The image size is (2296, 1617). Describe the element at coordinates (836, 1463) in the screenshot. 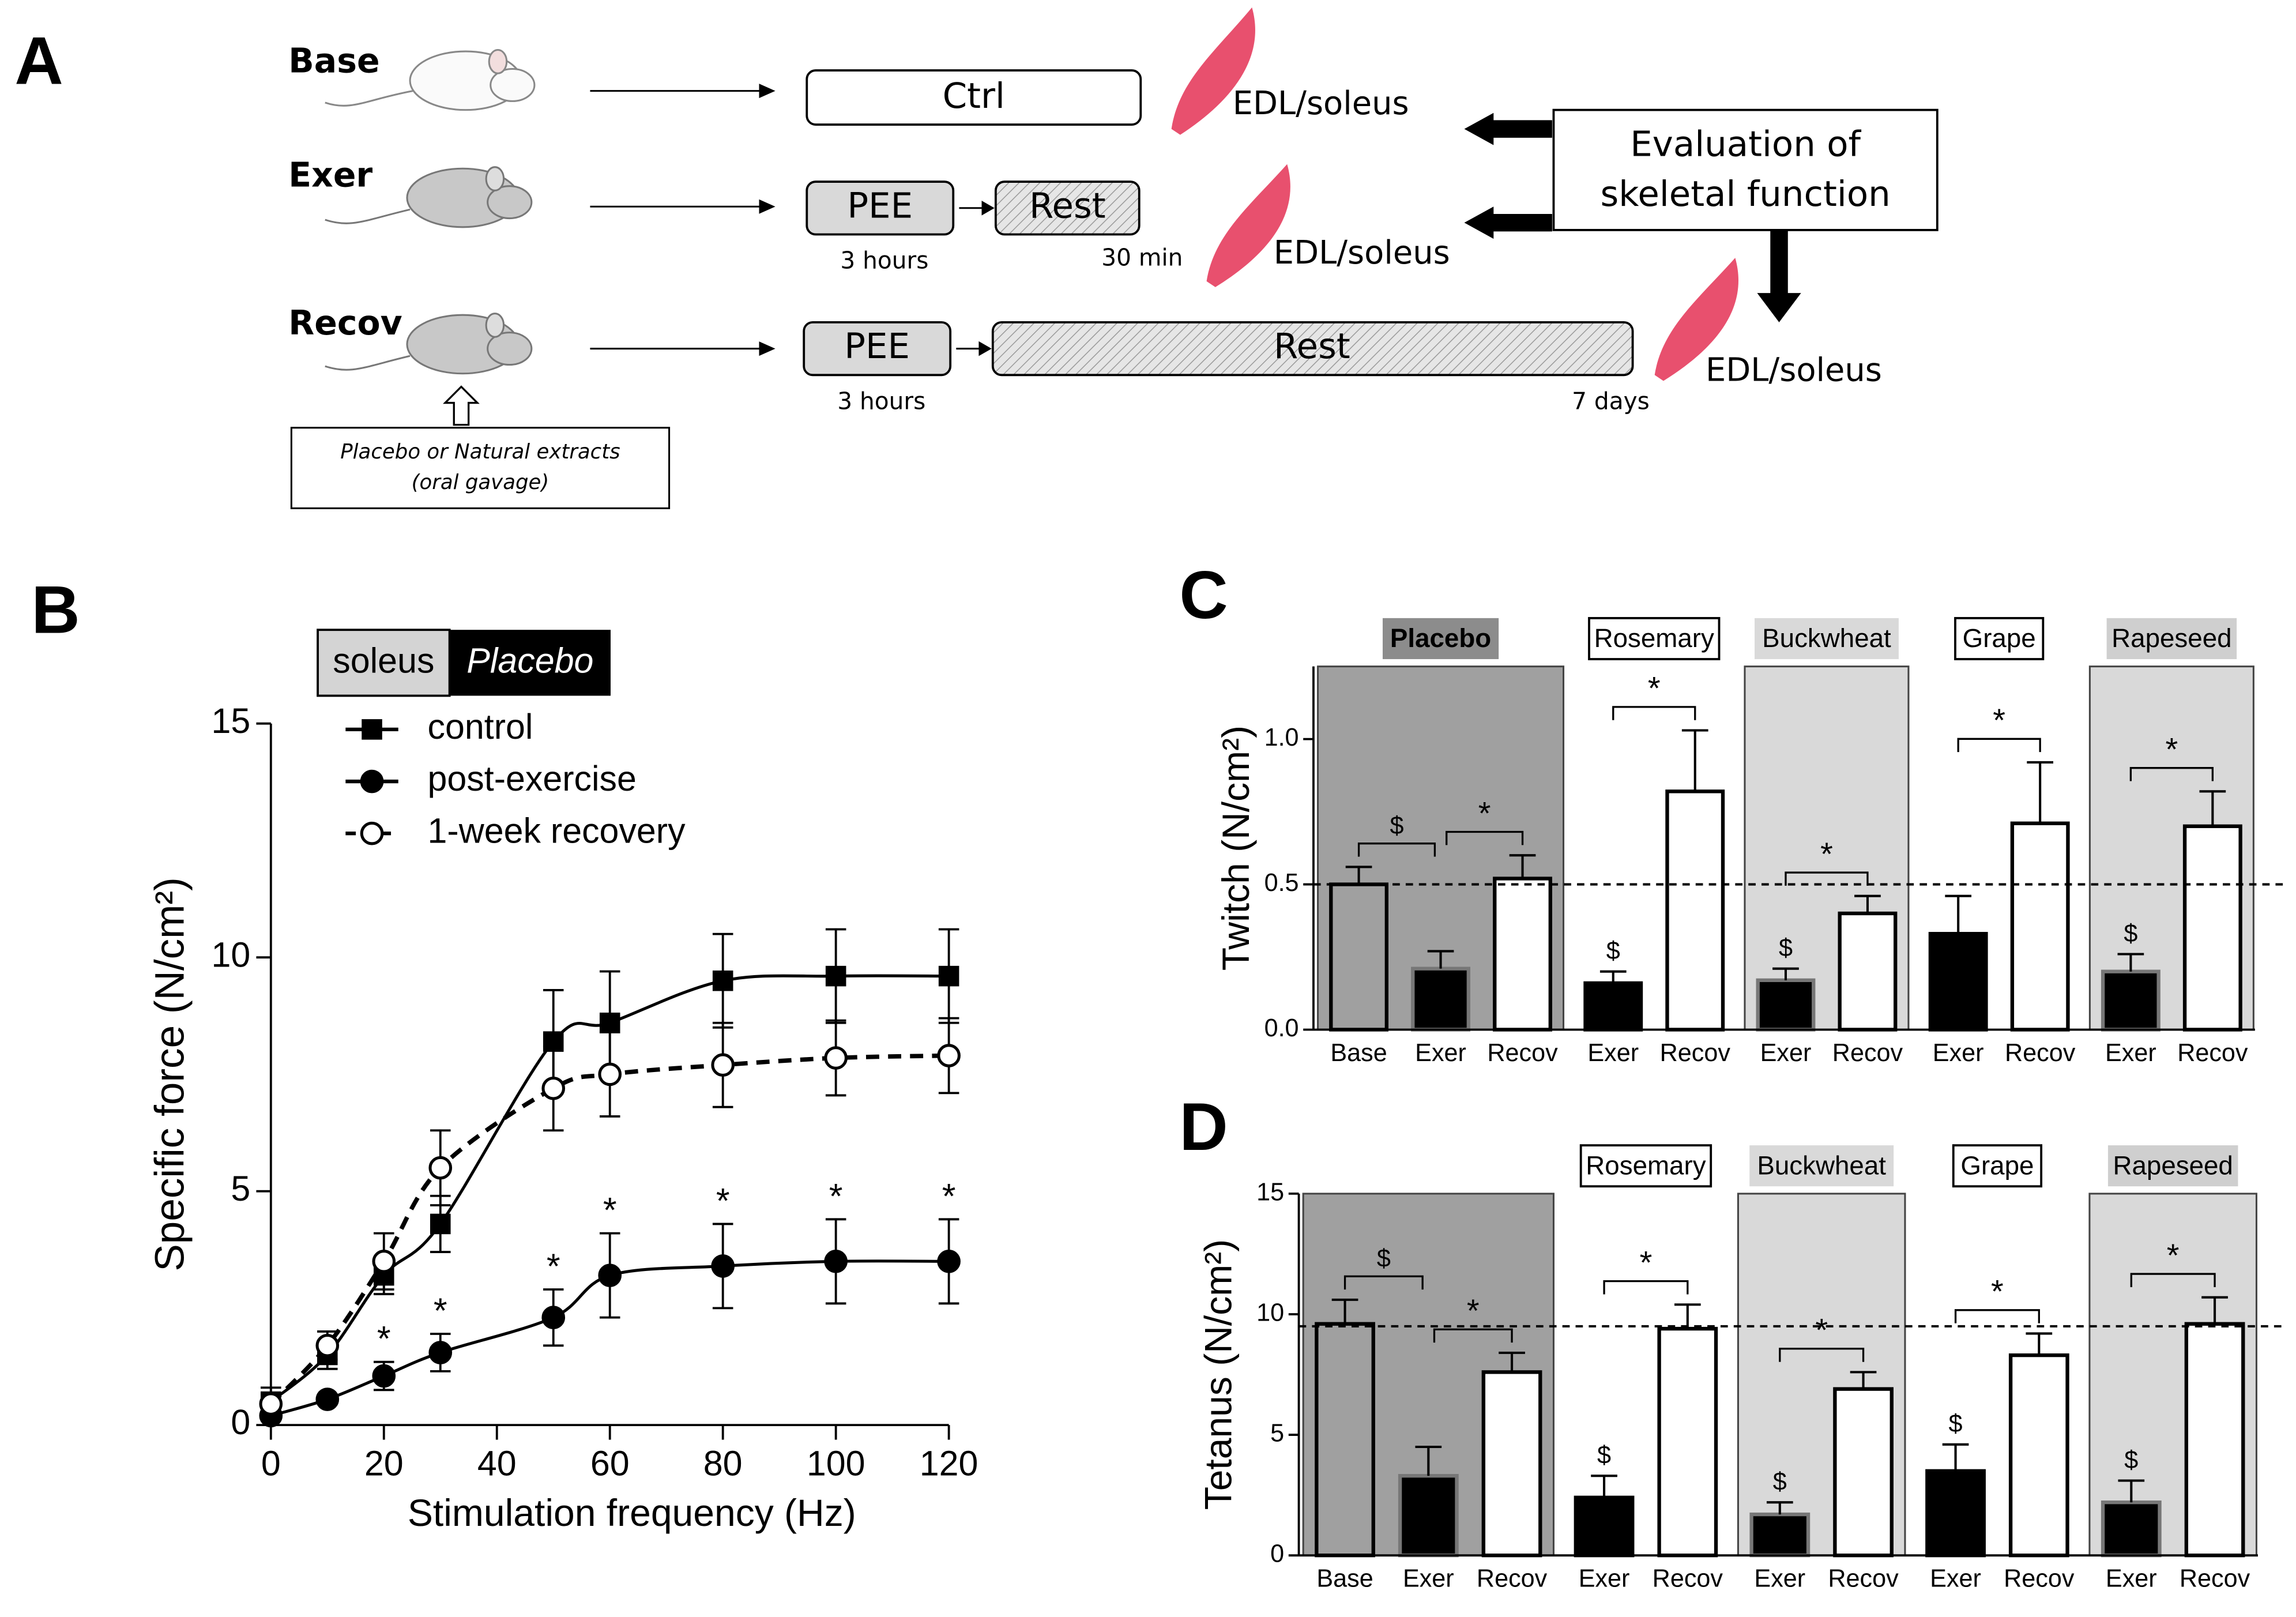

I see `x-tick-label: 100` at that location.